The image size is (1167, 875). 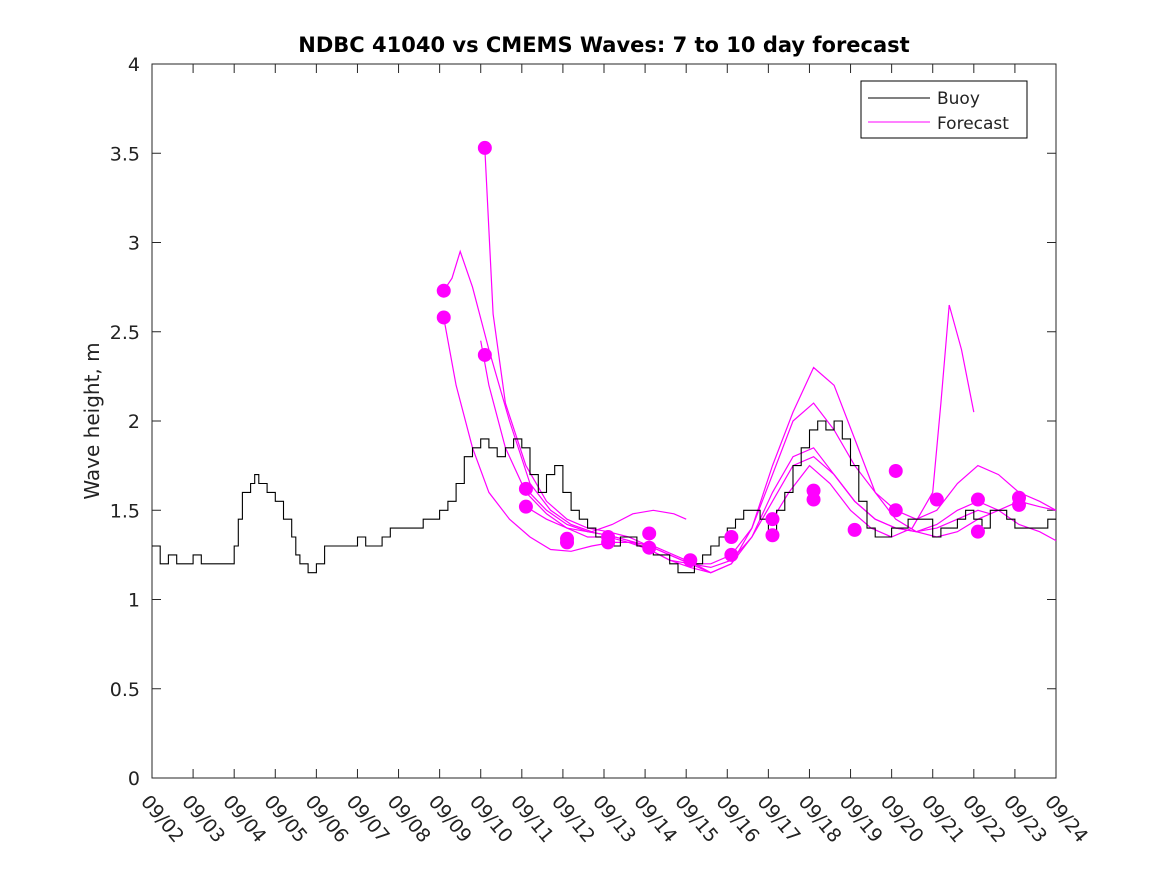 What do you see at coordinates (1066, 819) in the screenshot?
I see `x-tick-label: 09/24` at bounding box center [1066, 819].